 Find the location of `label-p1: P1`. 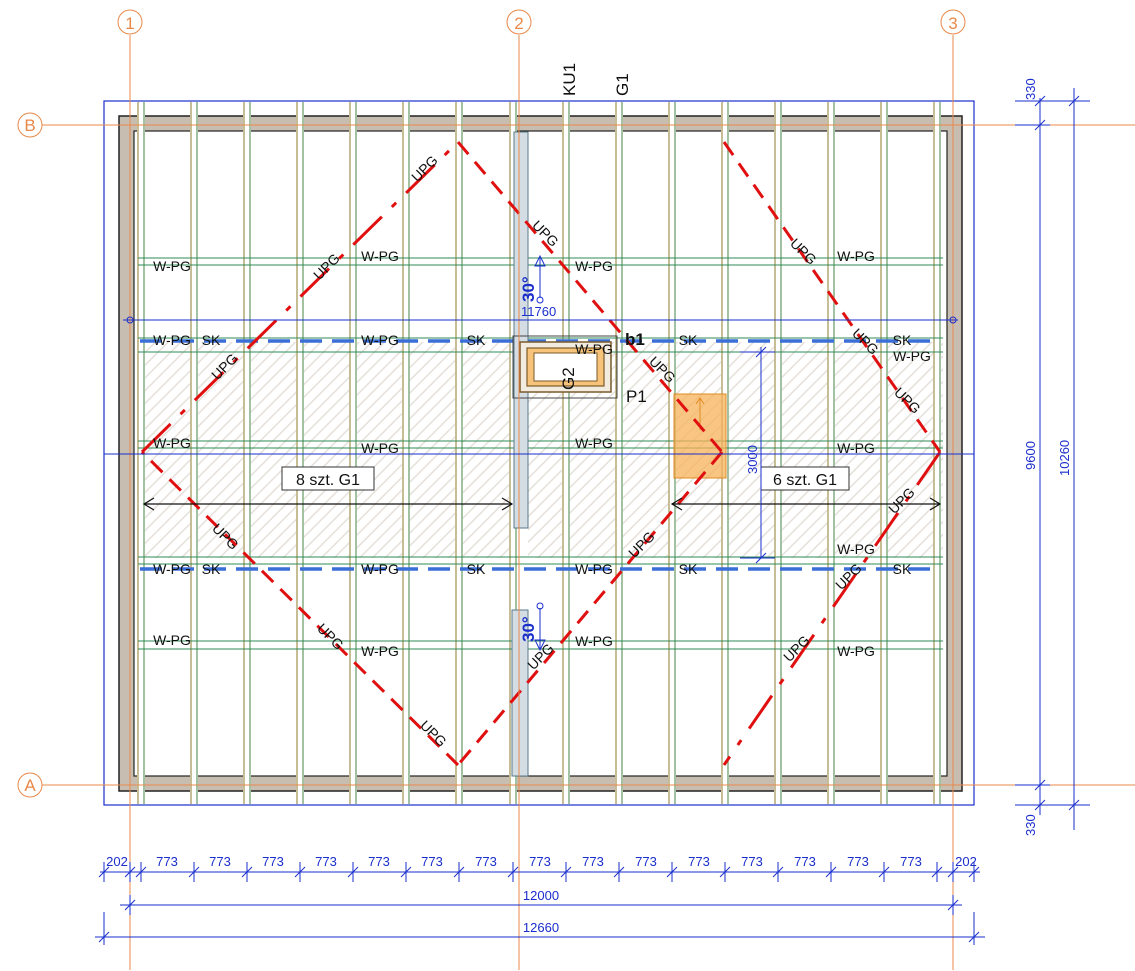

label-p1: P1 is located at coordinates (636, 396).